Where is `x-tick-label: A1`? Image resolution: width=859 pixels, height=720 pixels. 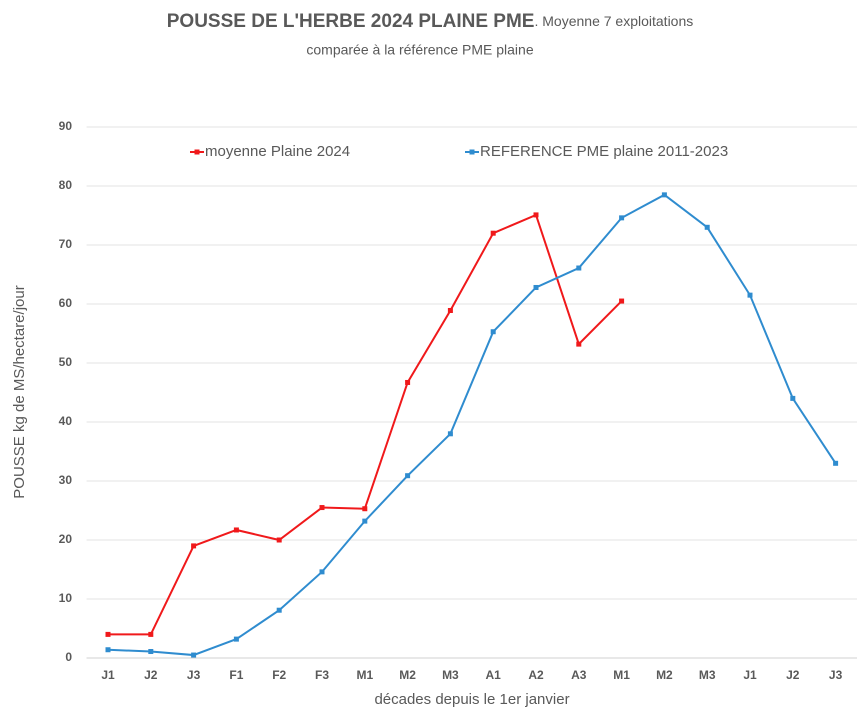 x-tick-label: A1 is located at coordinates (494, 675).